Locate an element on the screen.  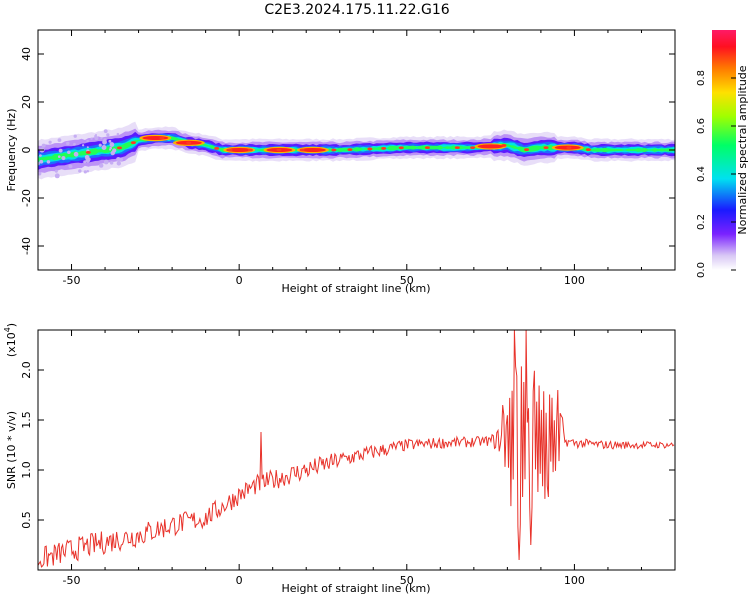
snr-ytick-label: 0.5 is located at coordinates (26, 520).